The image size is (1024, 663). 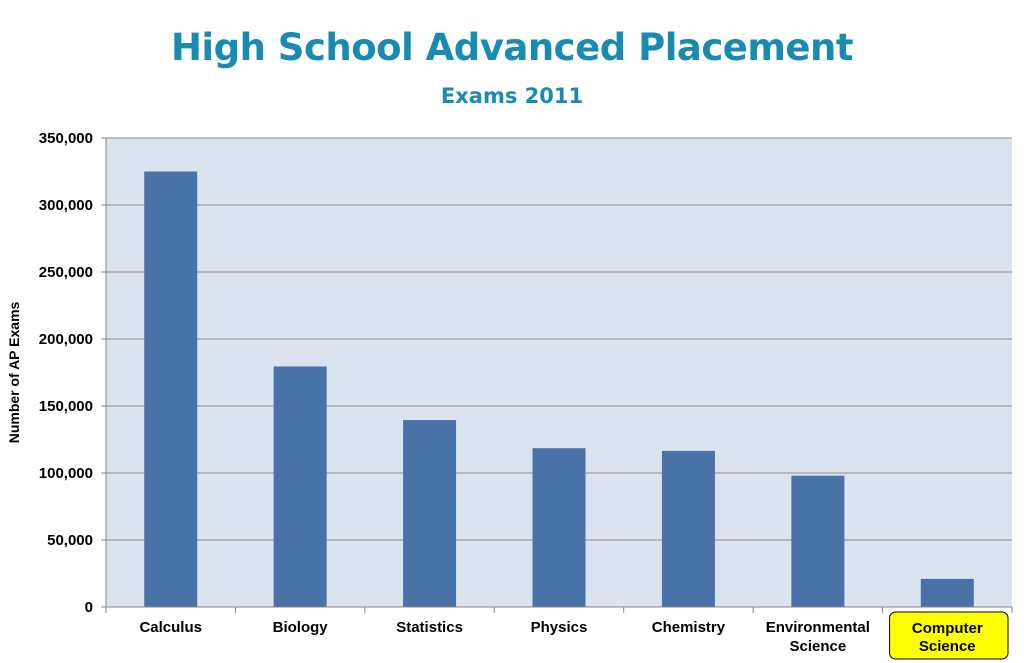 I want to click on x-category-label-line: Chemistry, so click(x=689, y=627).